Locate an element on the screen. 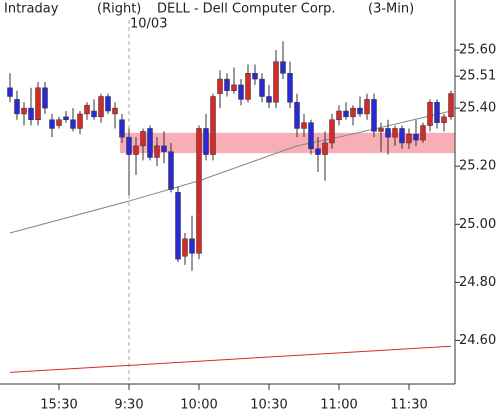 This screenshot has height=414, width=501. x-tick-label: 9:30 is located at coordinates (128, 405).